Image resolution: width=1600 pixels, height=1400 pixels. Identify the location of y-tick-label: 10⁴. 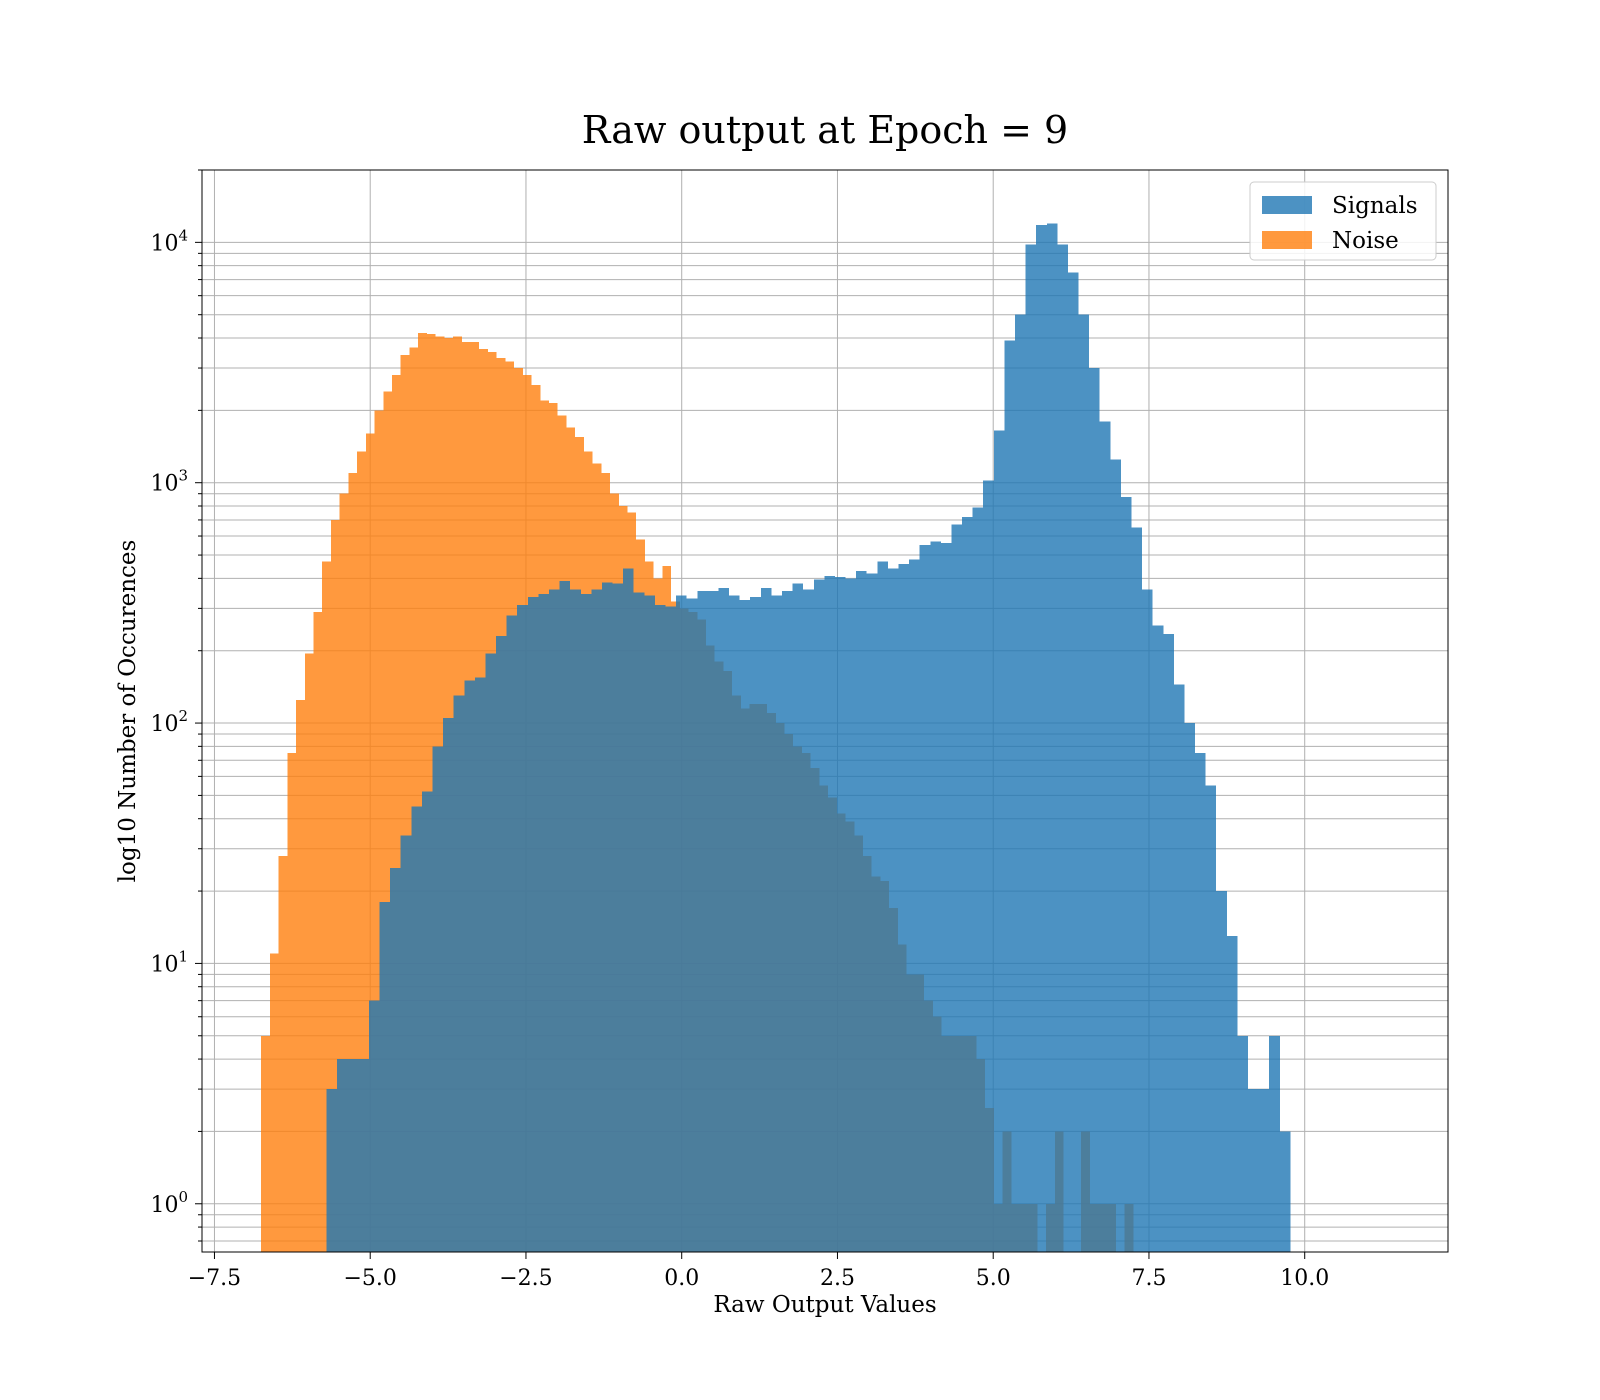
(169, 241).